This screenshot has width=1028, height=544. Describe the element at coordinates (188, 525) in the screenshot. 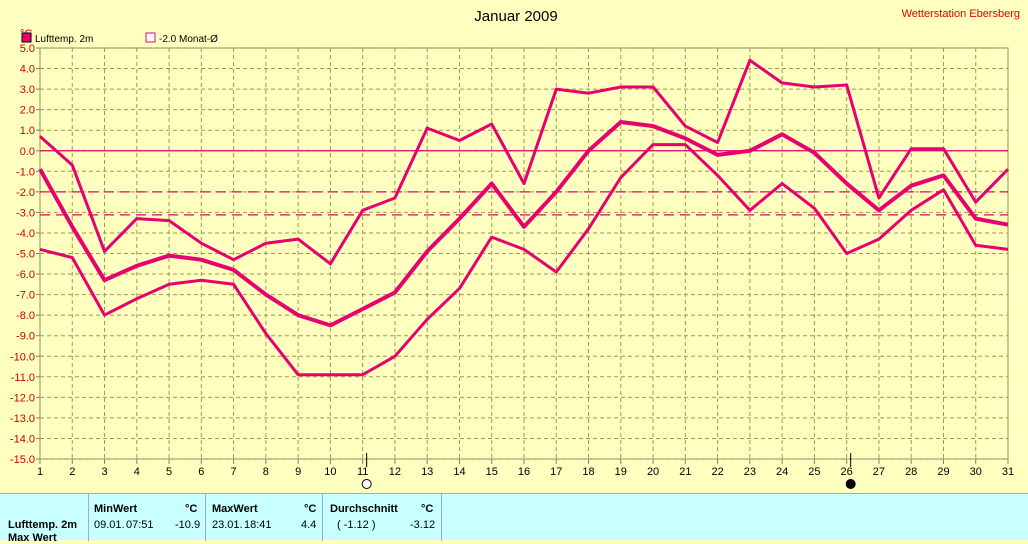

I see `min-value: -10.9` at that location.